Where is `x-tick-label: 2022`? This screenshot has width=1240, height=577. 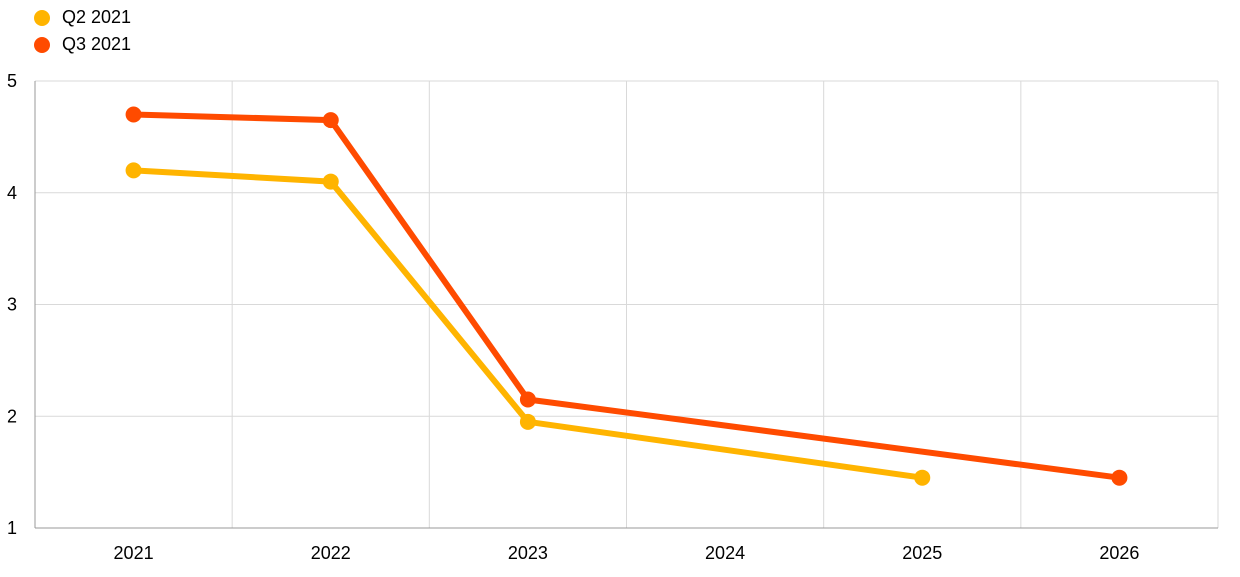
x-tick-label: 2022 is located at coordinates (331, 553).